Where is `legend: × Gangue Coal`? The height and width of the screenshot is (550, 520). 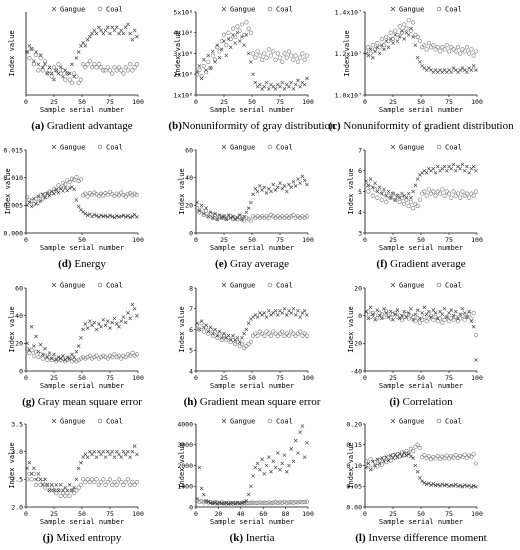
legend: × Gangue Coal is located at coordinates (257, 147).